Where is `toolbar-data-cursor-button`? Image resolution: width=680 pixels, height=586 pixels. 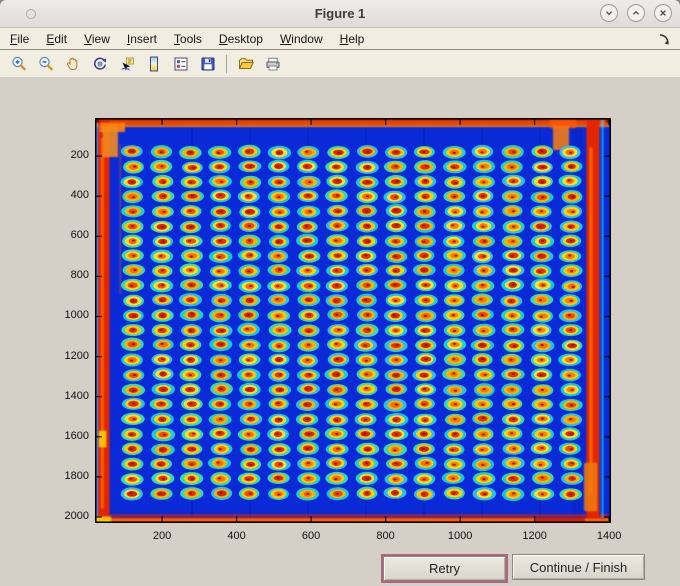
toolbar-data-cursor-button is located at coordinates (126, 63).